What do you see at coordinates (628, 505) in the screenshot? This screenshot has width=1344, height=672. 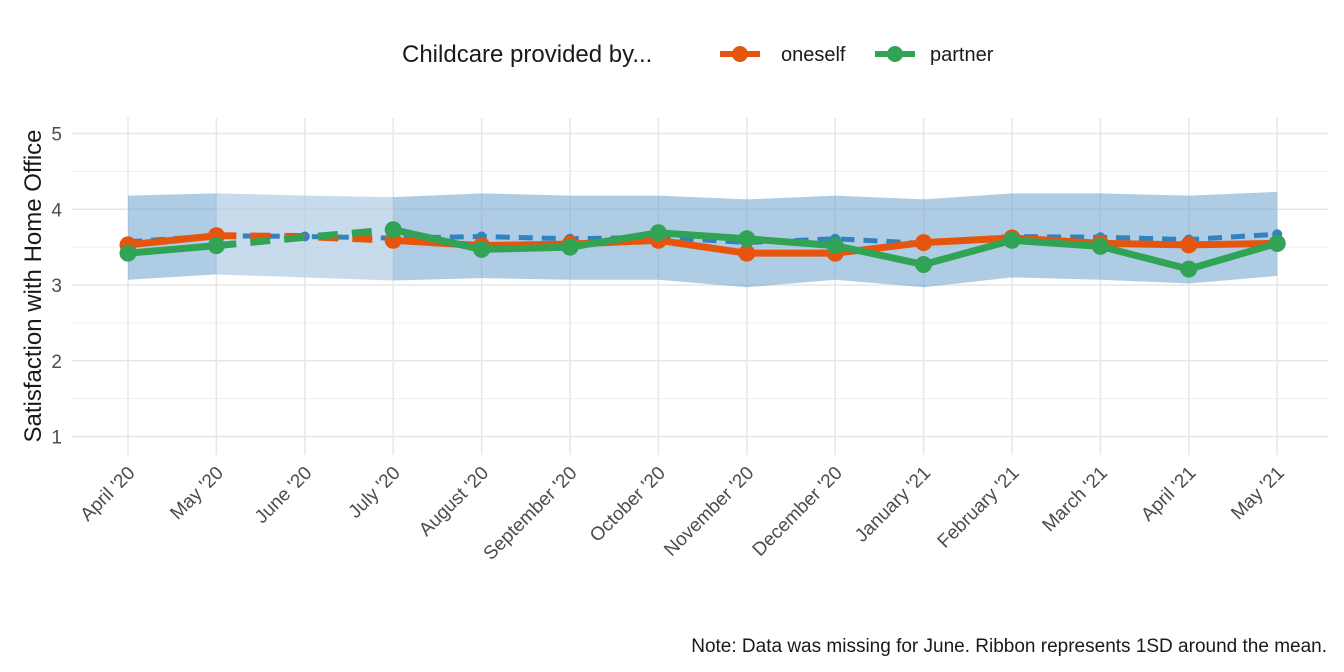 I see `x-tick-label: October '20` at bounding box center [628, 505].